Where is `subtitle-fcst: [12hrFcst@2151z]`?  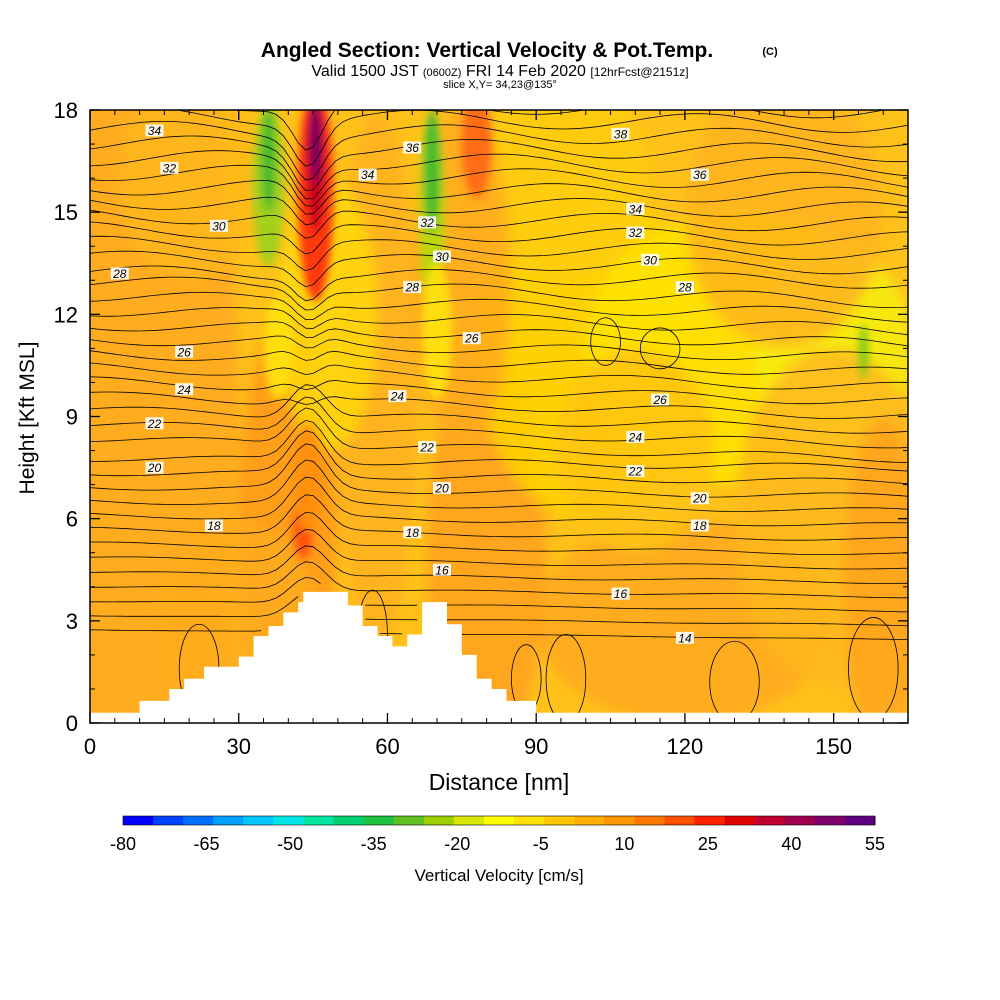
subtitle-fcst: [12hrFcst@2151z] is located at coordinates (639, 72).